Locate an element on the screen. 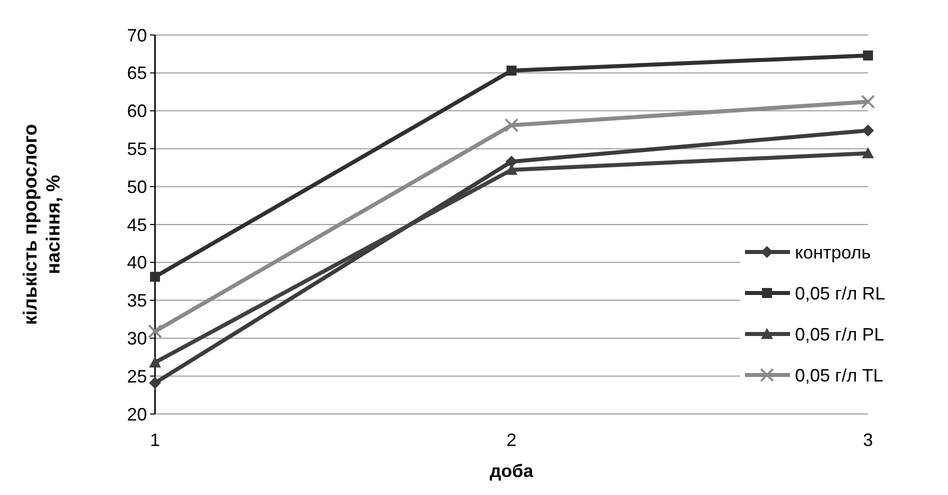 This screenshot has width=948, height=495. legend-label: 0,05 г/л TL is located at coordinates (839, 375).